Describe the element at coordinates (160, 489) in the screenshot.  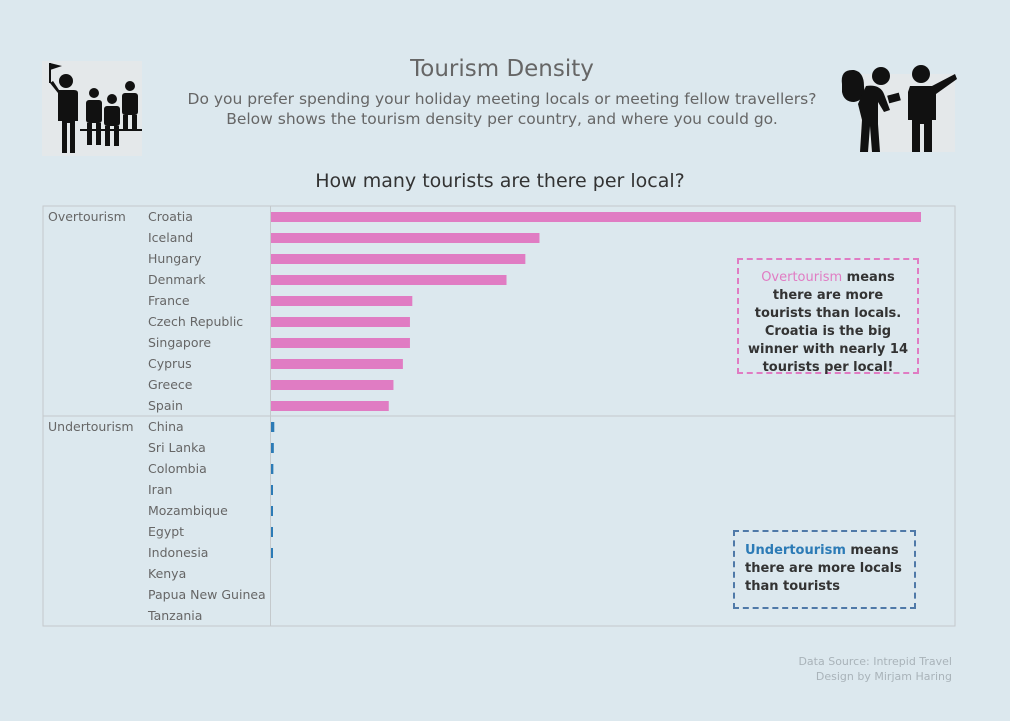
I see `category-label: Iran` at that location.